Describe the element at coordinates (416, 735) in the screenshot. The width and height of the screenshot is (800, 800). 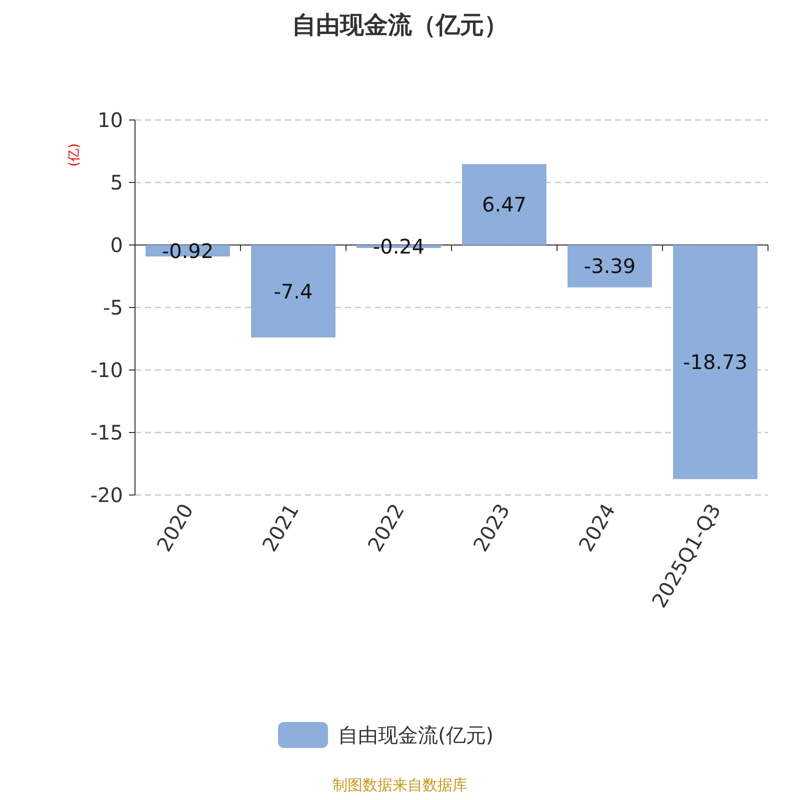
I see `legend-label: 自由现金流(亿元)` at that location.